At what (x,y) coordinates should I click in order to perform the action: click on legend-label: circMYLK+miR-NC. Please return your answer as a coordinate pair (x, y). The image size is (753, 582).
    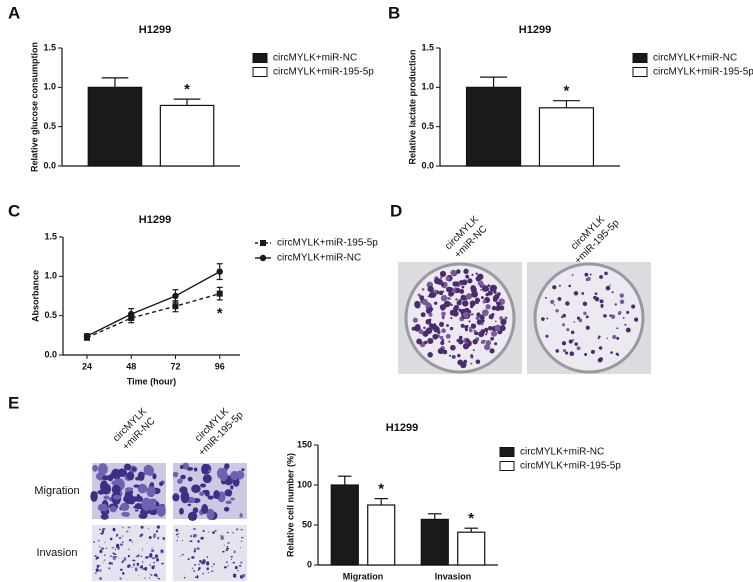
    Looking at the image, I should click on (315, 58).